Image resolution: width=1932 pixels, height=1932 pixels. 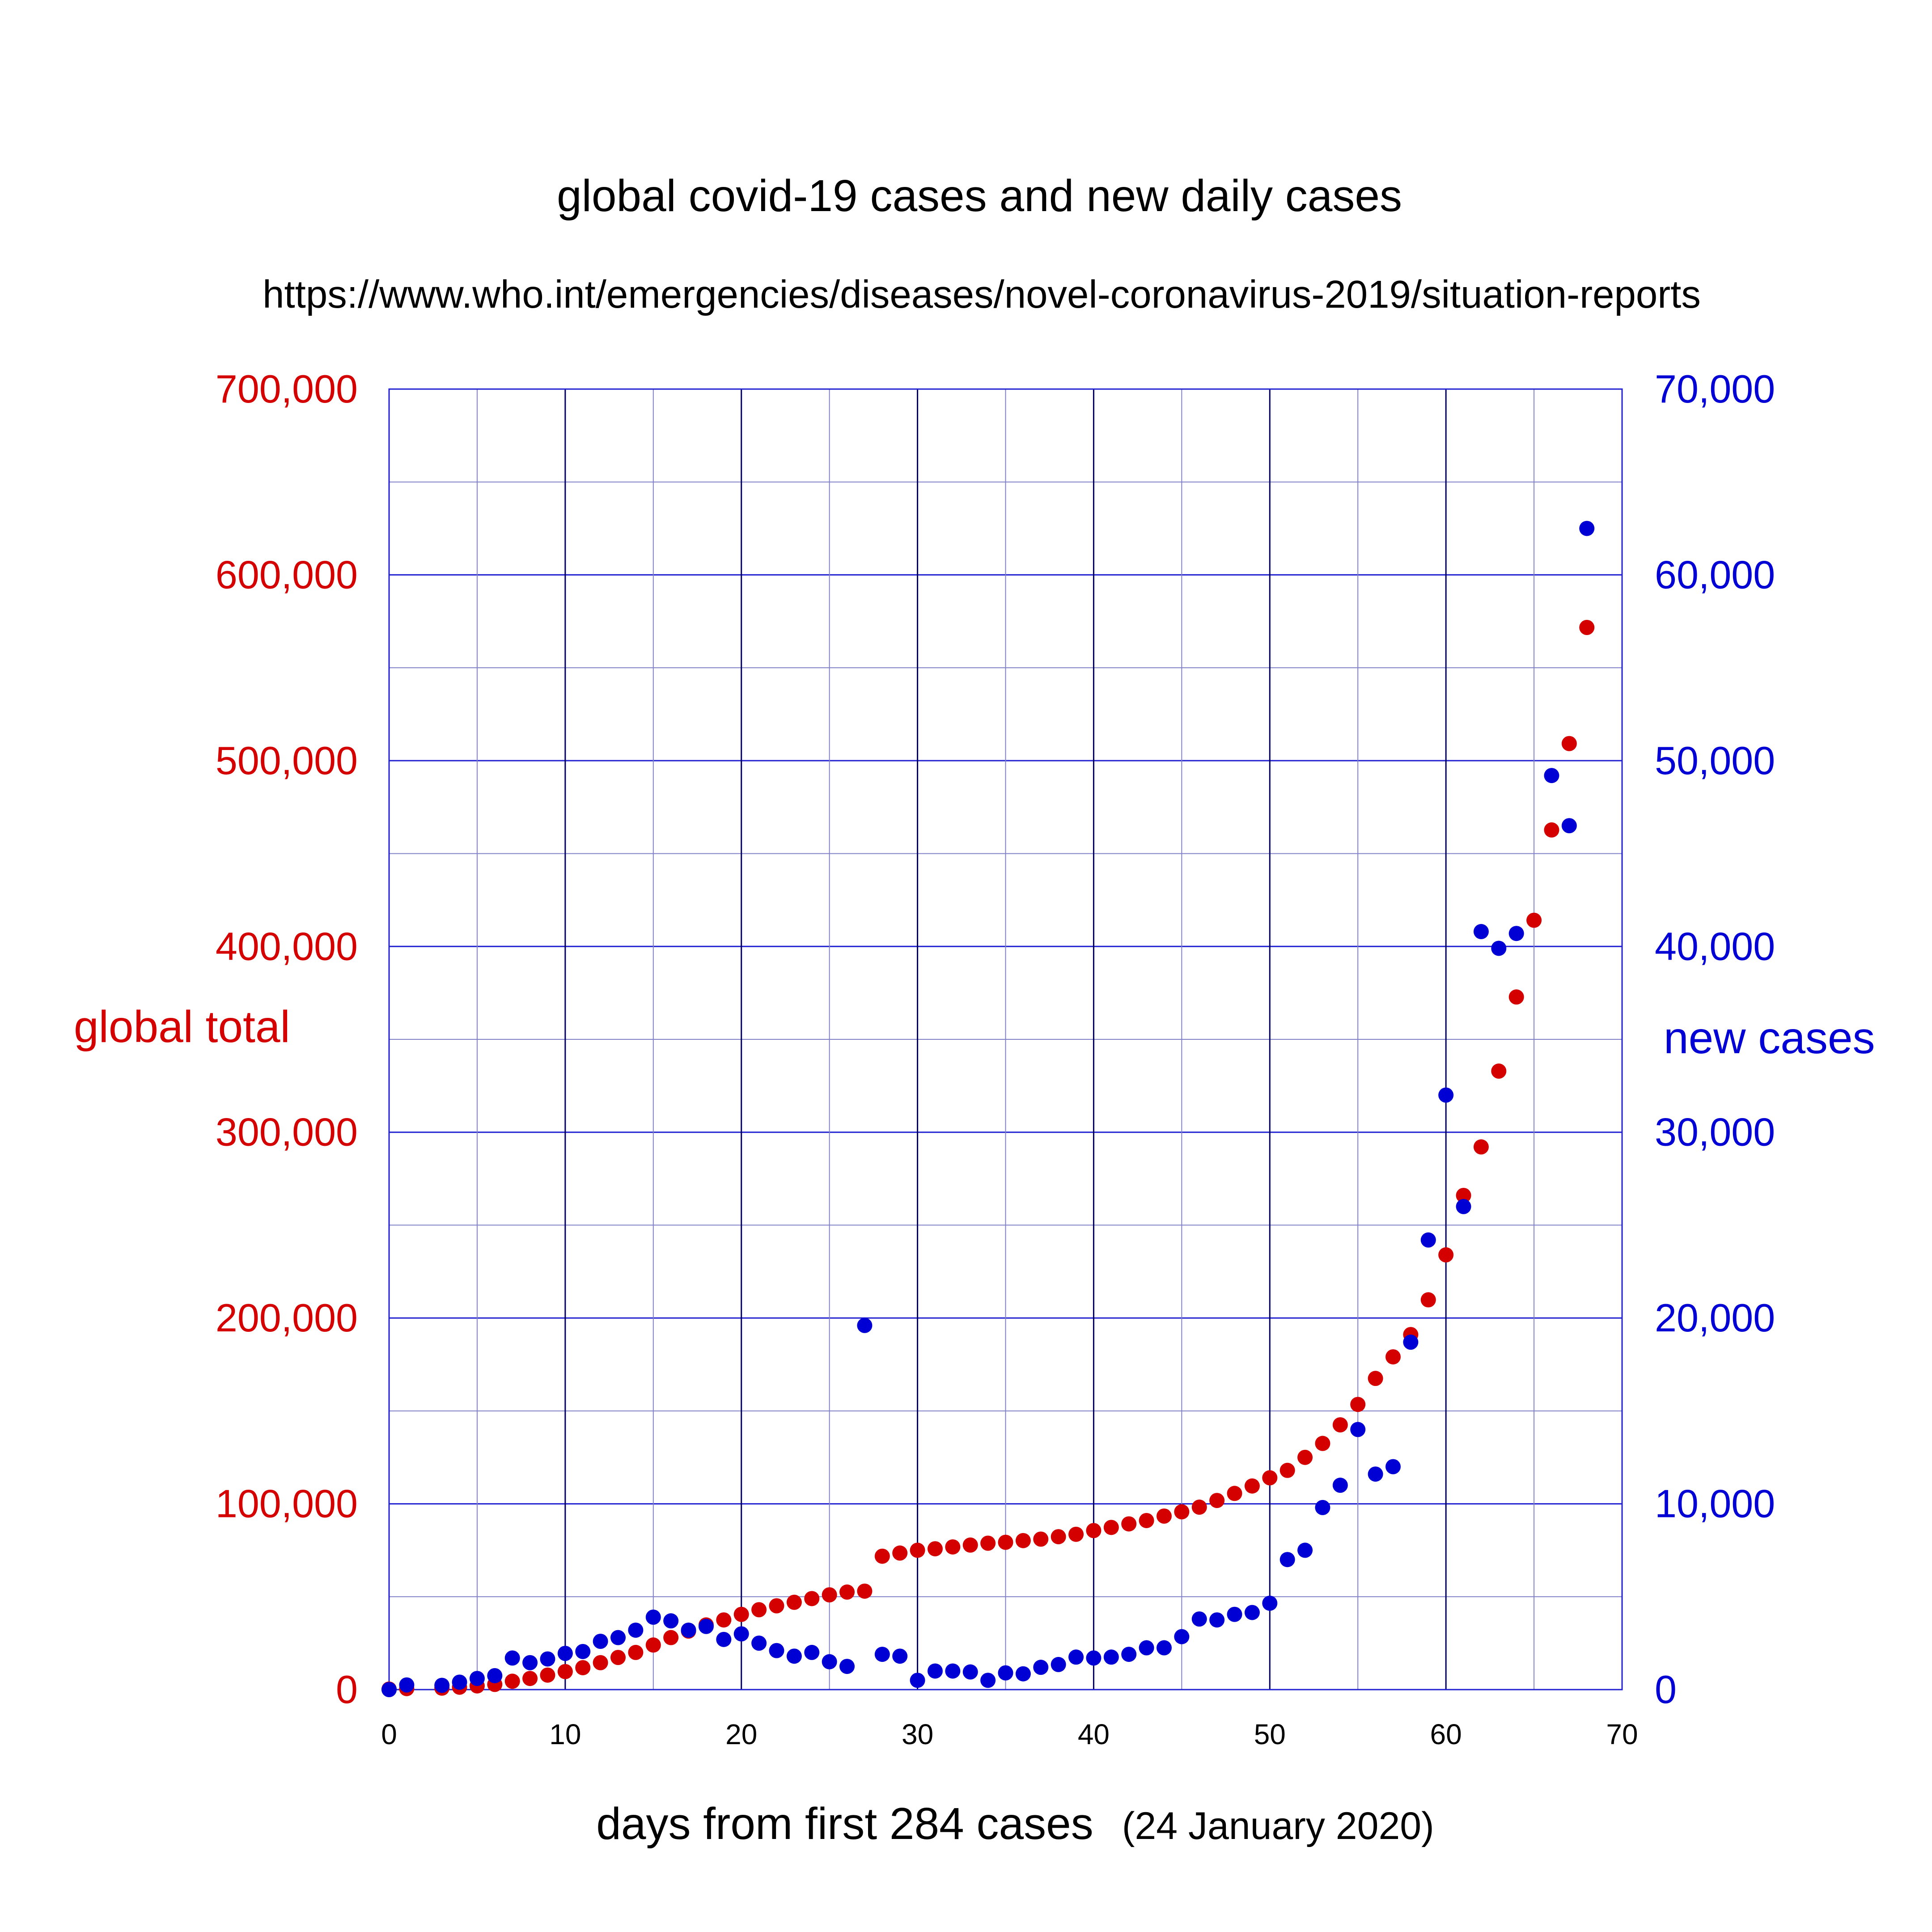 I want to click on x-tick-label: 30, so click(x=917, y=1734).